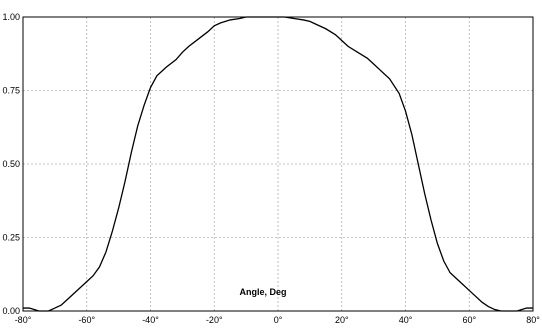 This screenshot has width=542, height=332. Describe the element at coordinates (533, 320) in the screenshot. I see `x-tick-label: 80°` at that location.